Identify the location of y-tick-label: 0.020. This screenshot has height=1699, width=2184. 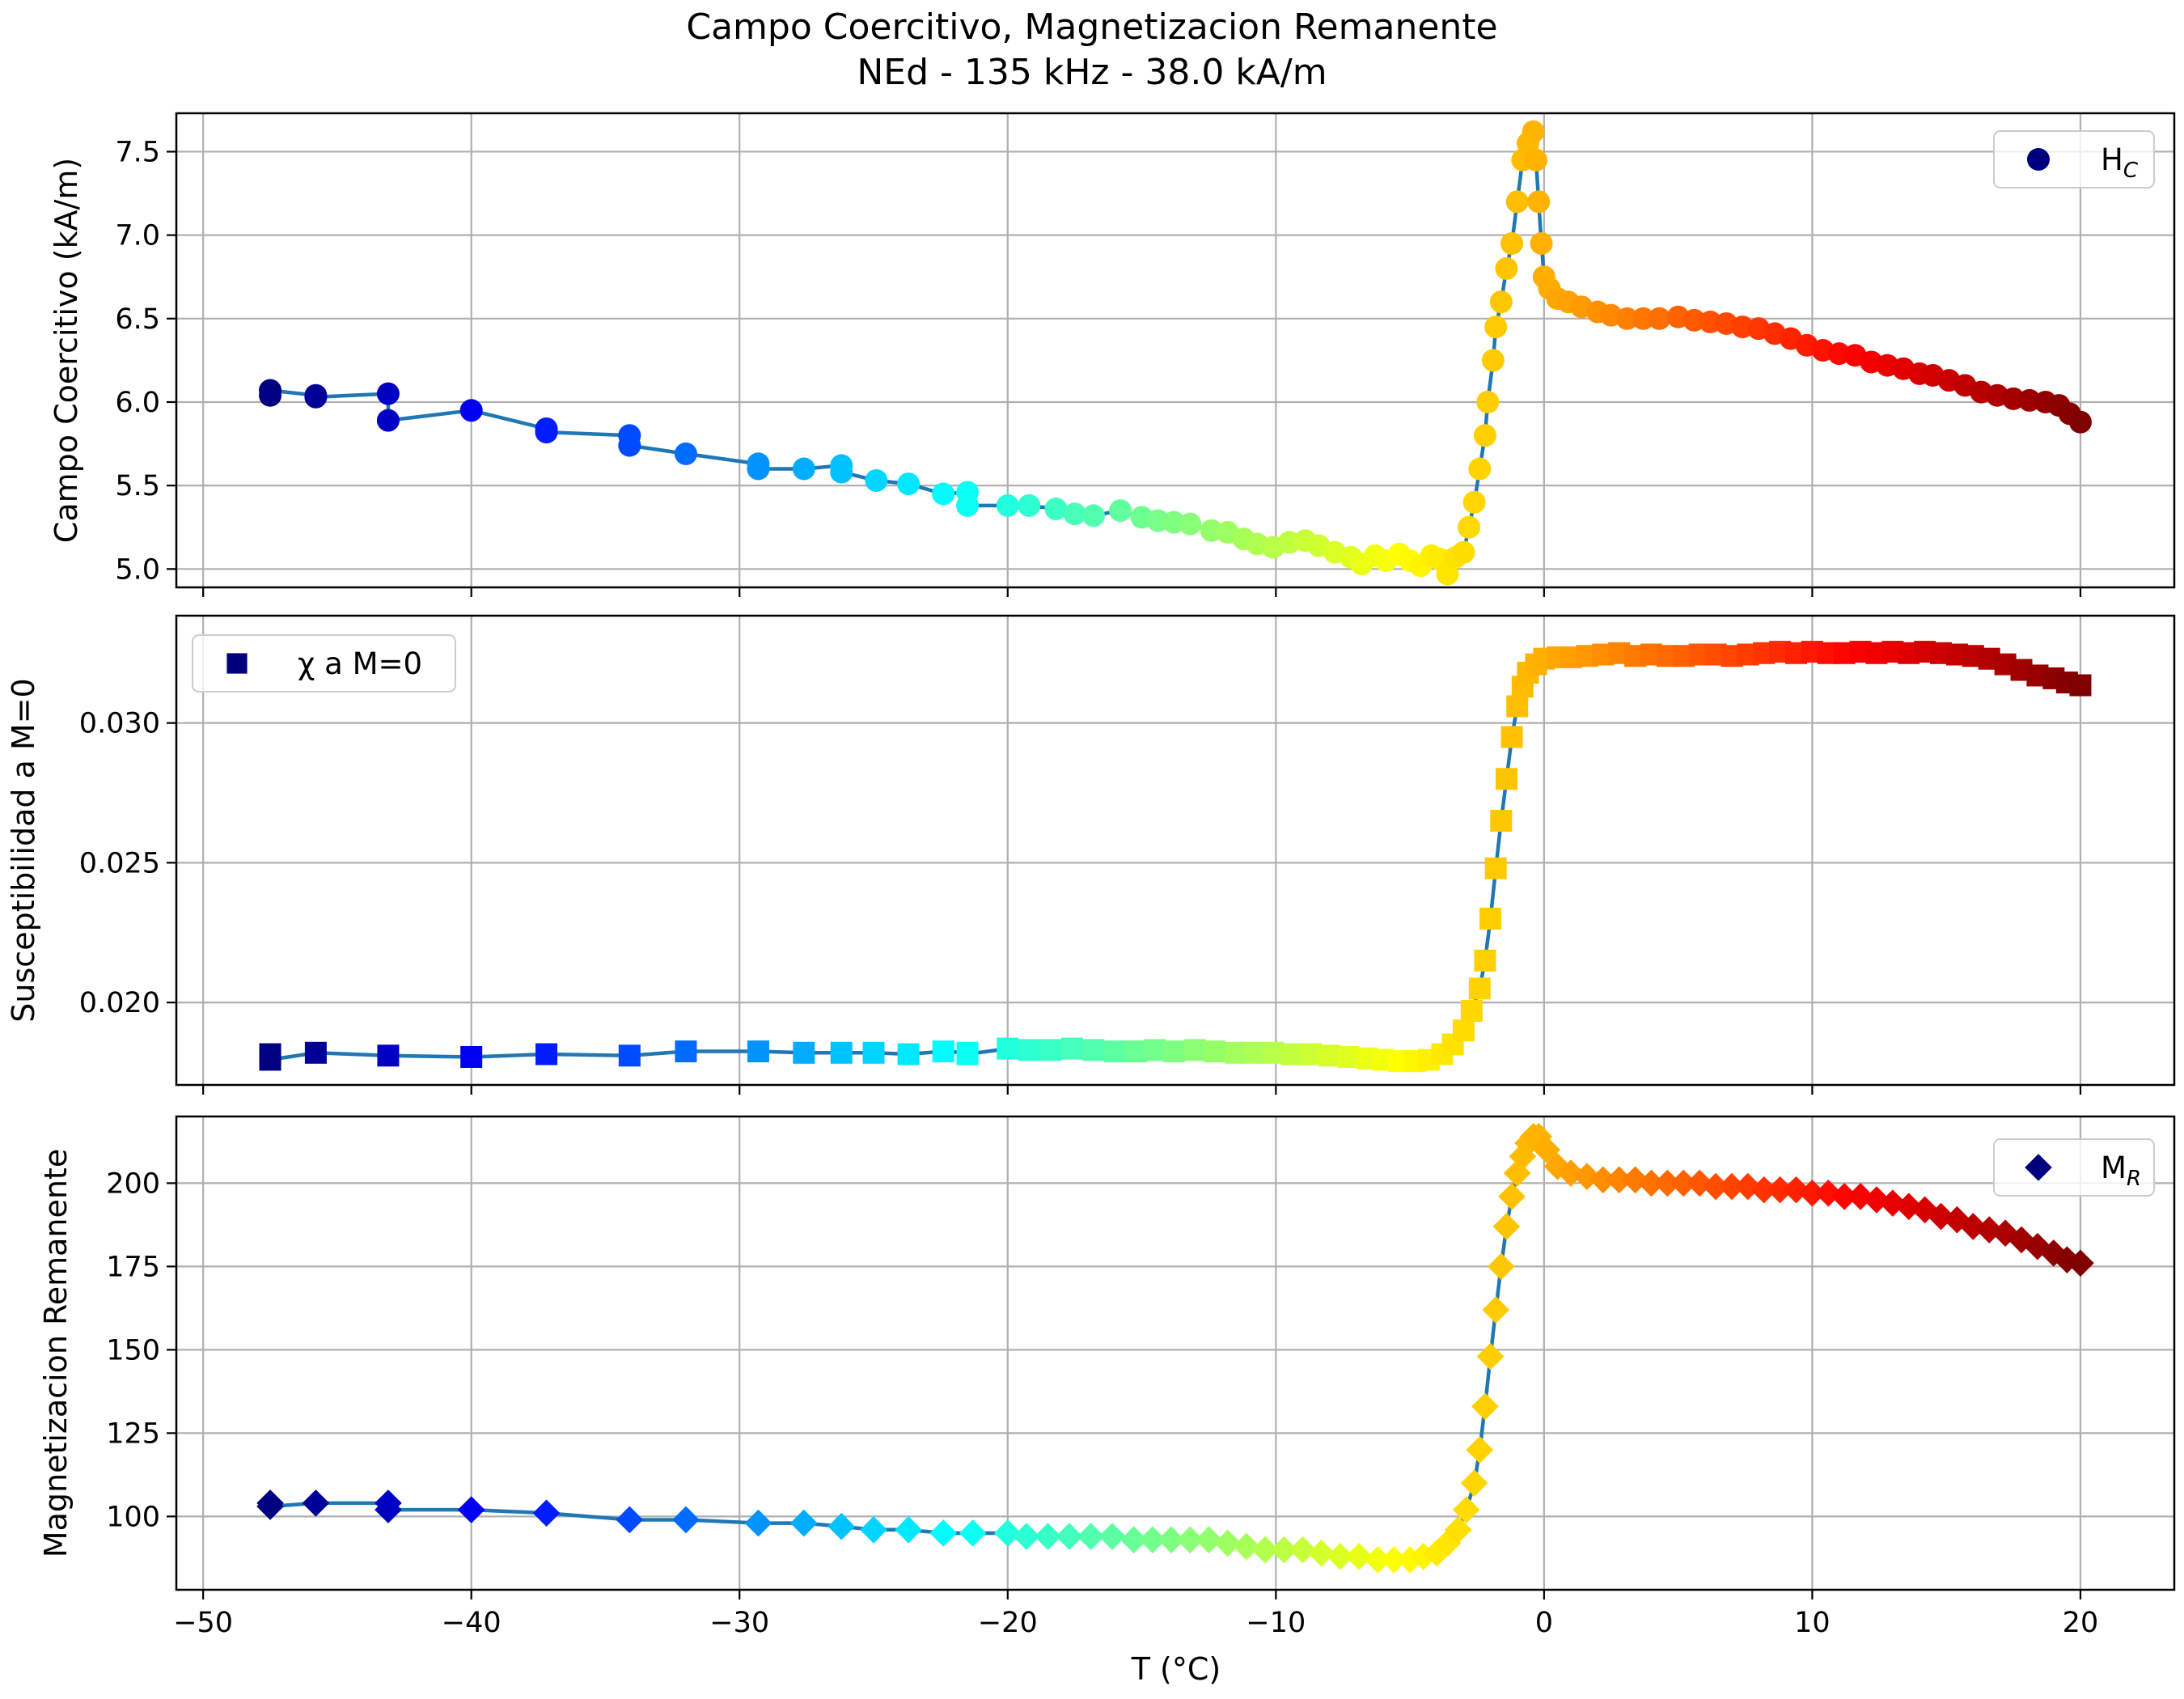
(120, 1003).